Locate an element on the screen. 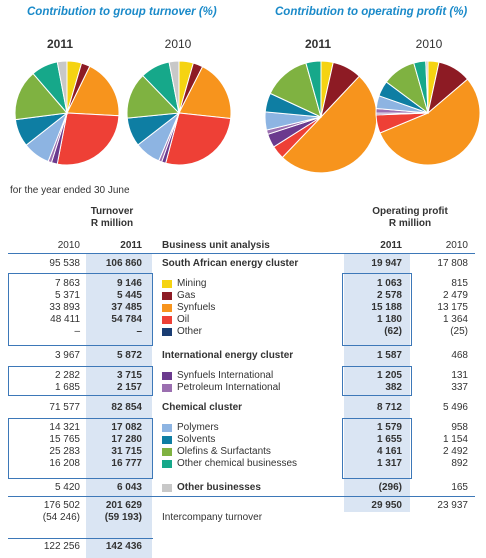 The width and height of the screenshot is (486, 558). pie-year-label-profit-2011: 2011 is located at coordinates (318, 44).